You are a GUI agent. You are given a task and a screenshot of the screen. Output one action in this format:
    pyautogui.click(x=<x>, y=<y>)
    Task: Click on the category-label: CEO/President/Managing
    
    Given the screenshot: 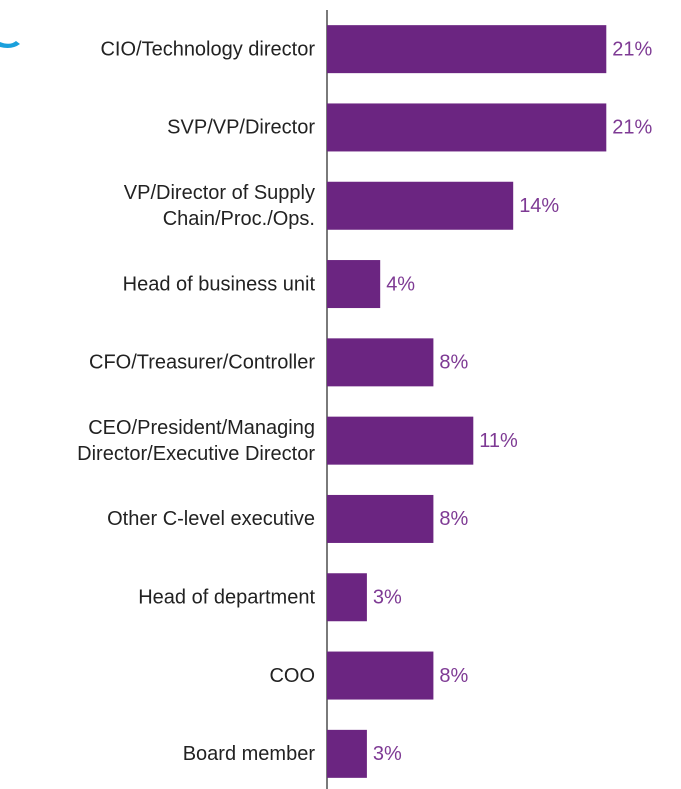 What is the action you would take?
    pyautogui.click(x=201, y=428)
    